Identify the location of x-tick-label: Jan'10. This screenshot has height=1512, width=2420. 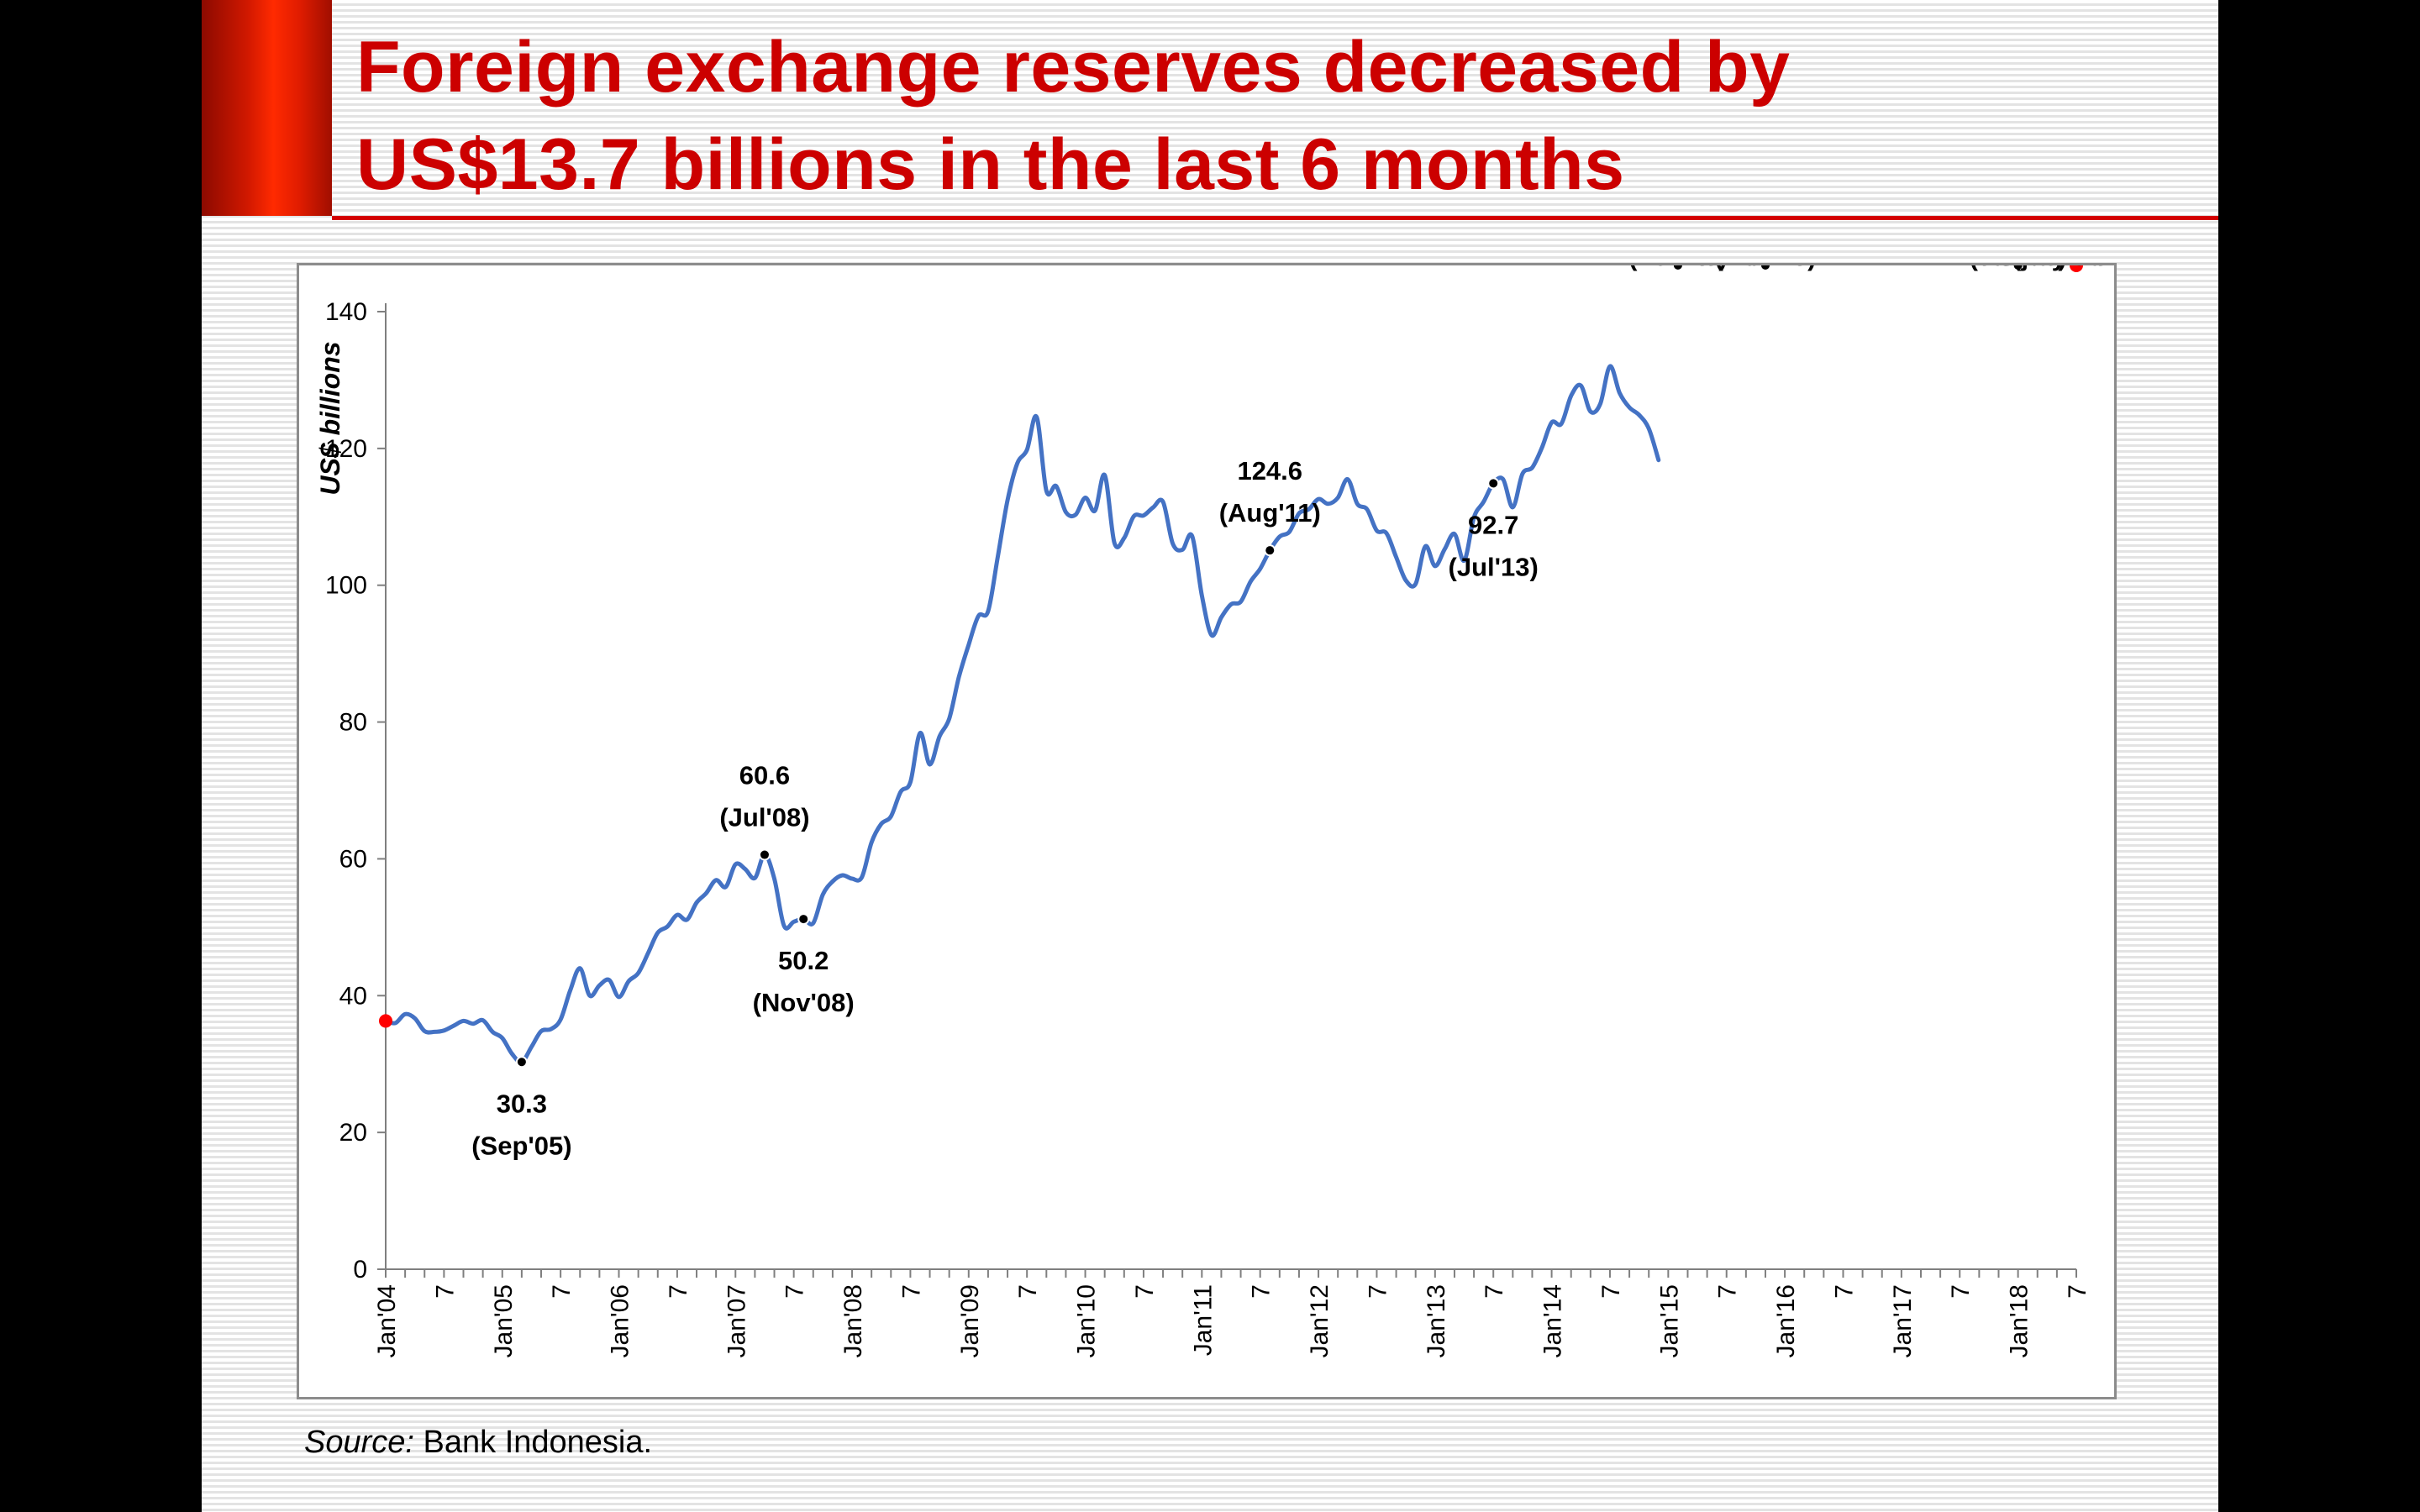
(1087, 1320).